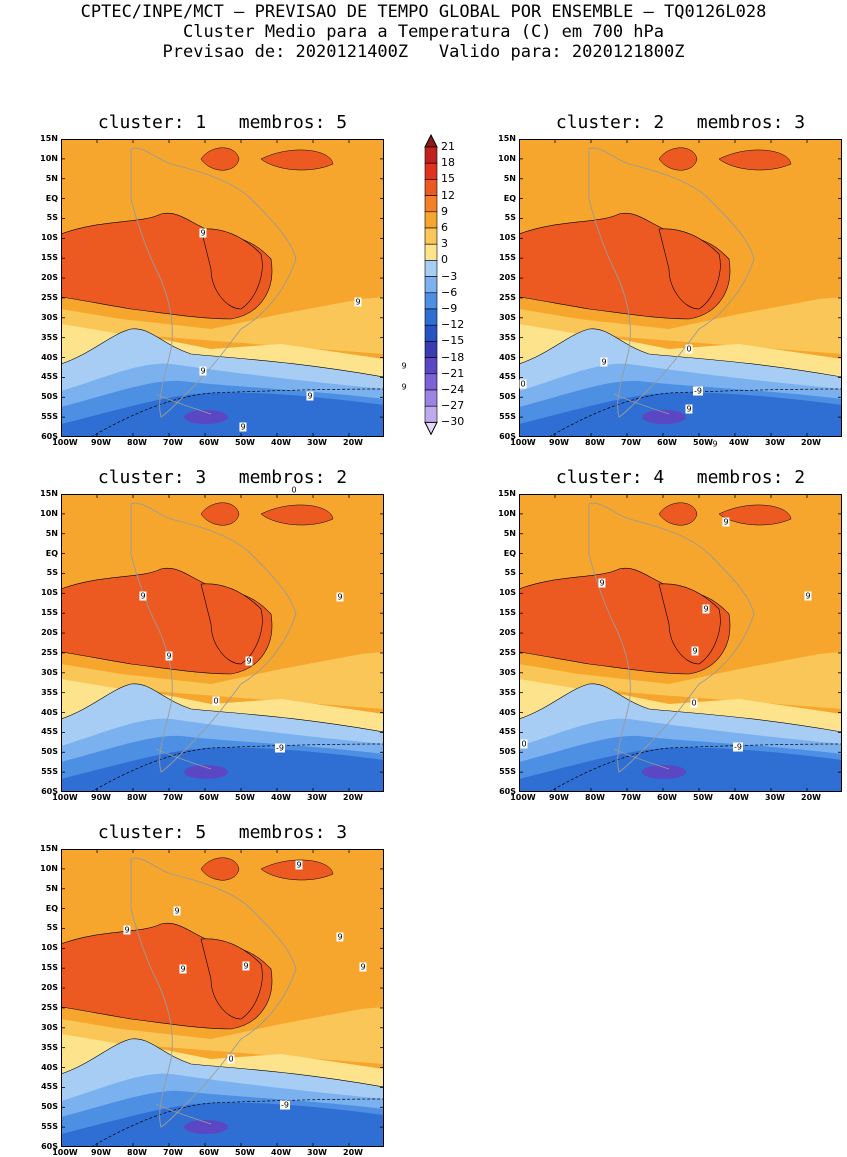 The height and width of the screenshot is (1157, 847). What do you see at coordinates (448, 195) in the screenshot?
I see `colorbar-level-label: 12` at bounding box center [448, 195].